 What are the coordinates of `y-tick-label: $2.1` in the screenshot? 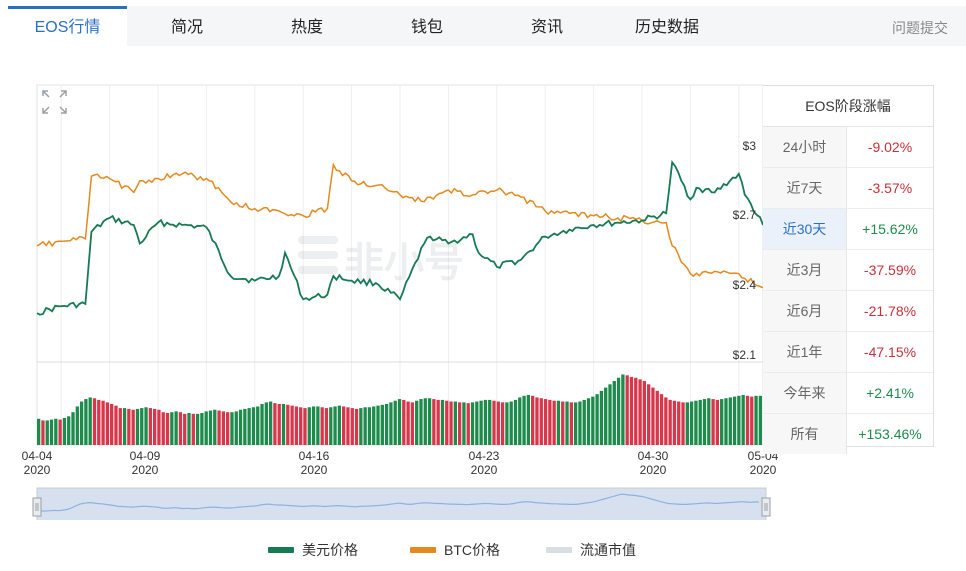 It's located at (745, 355).